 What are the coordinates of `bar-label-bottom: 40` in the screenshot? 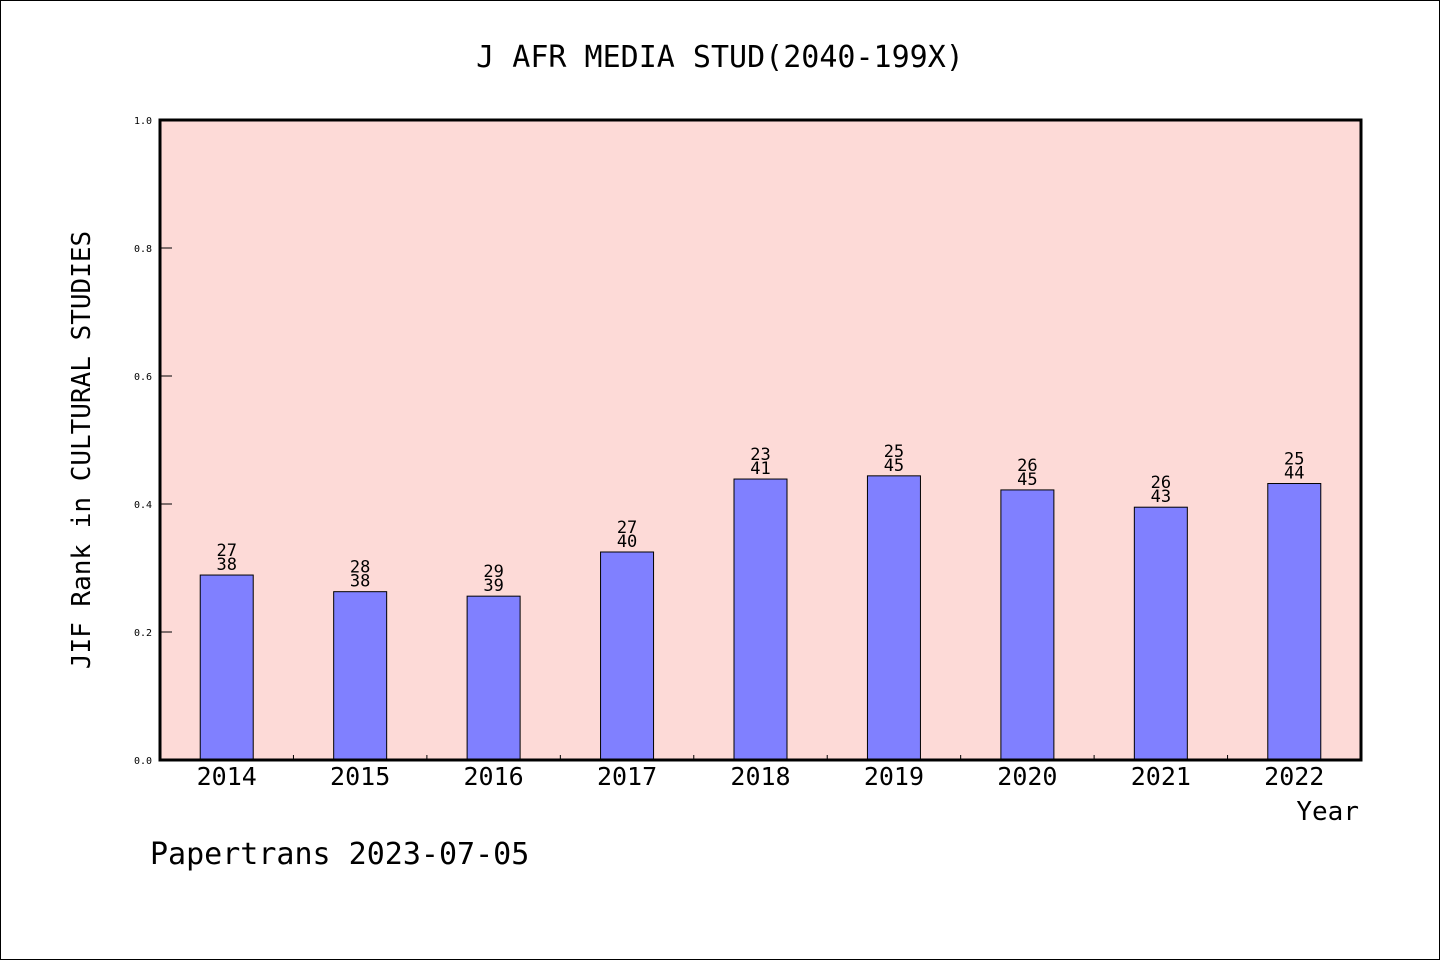 It's located at (627, 542).